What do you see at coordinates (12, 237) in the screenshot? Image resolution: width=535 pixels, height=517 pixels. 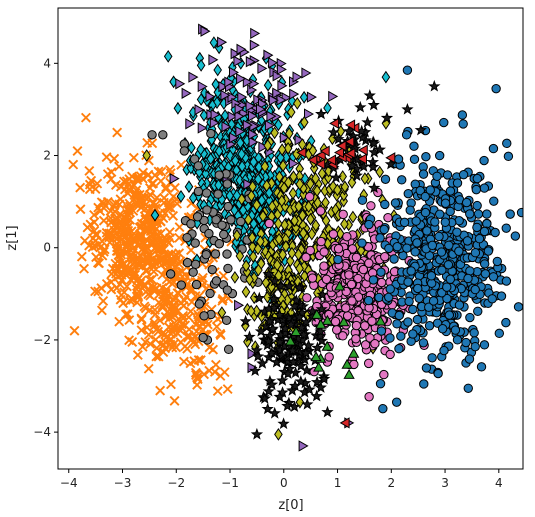 I see `y-axis-label: z[1]` at bounding box center [12, 237].